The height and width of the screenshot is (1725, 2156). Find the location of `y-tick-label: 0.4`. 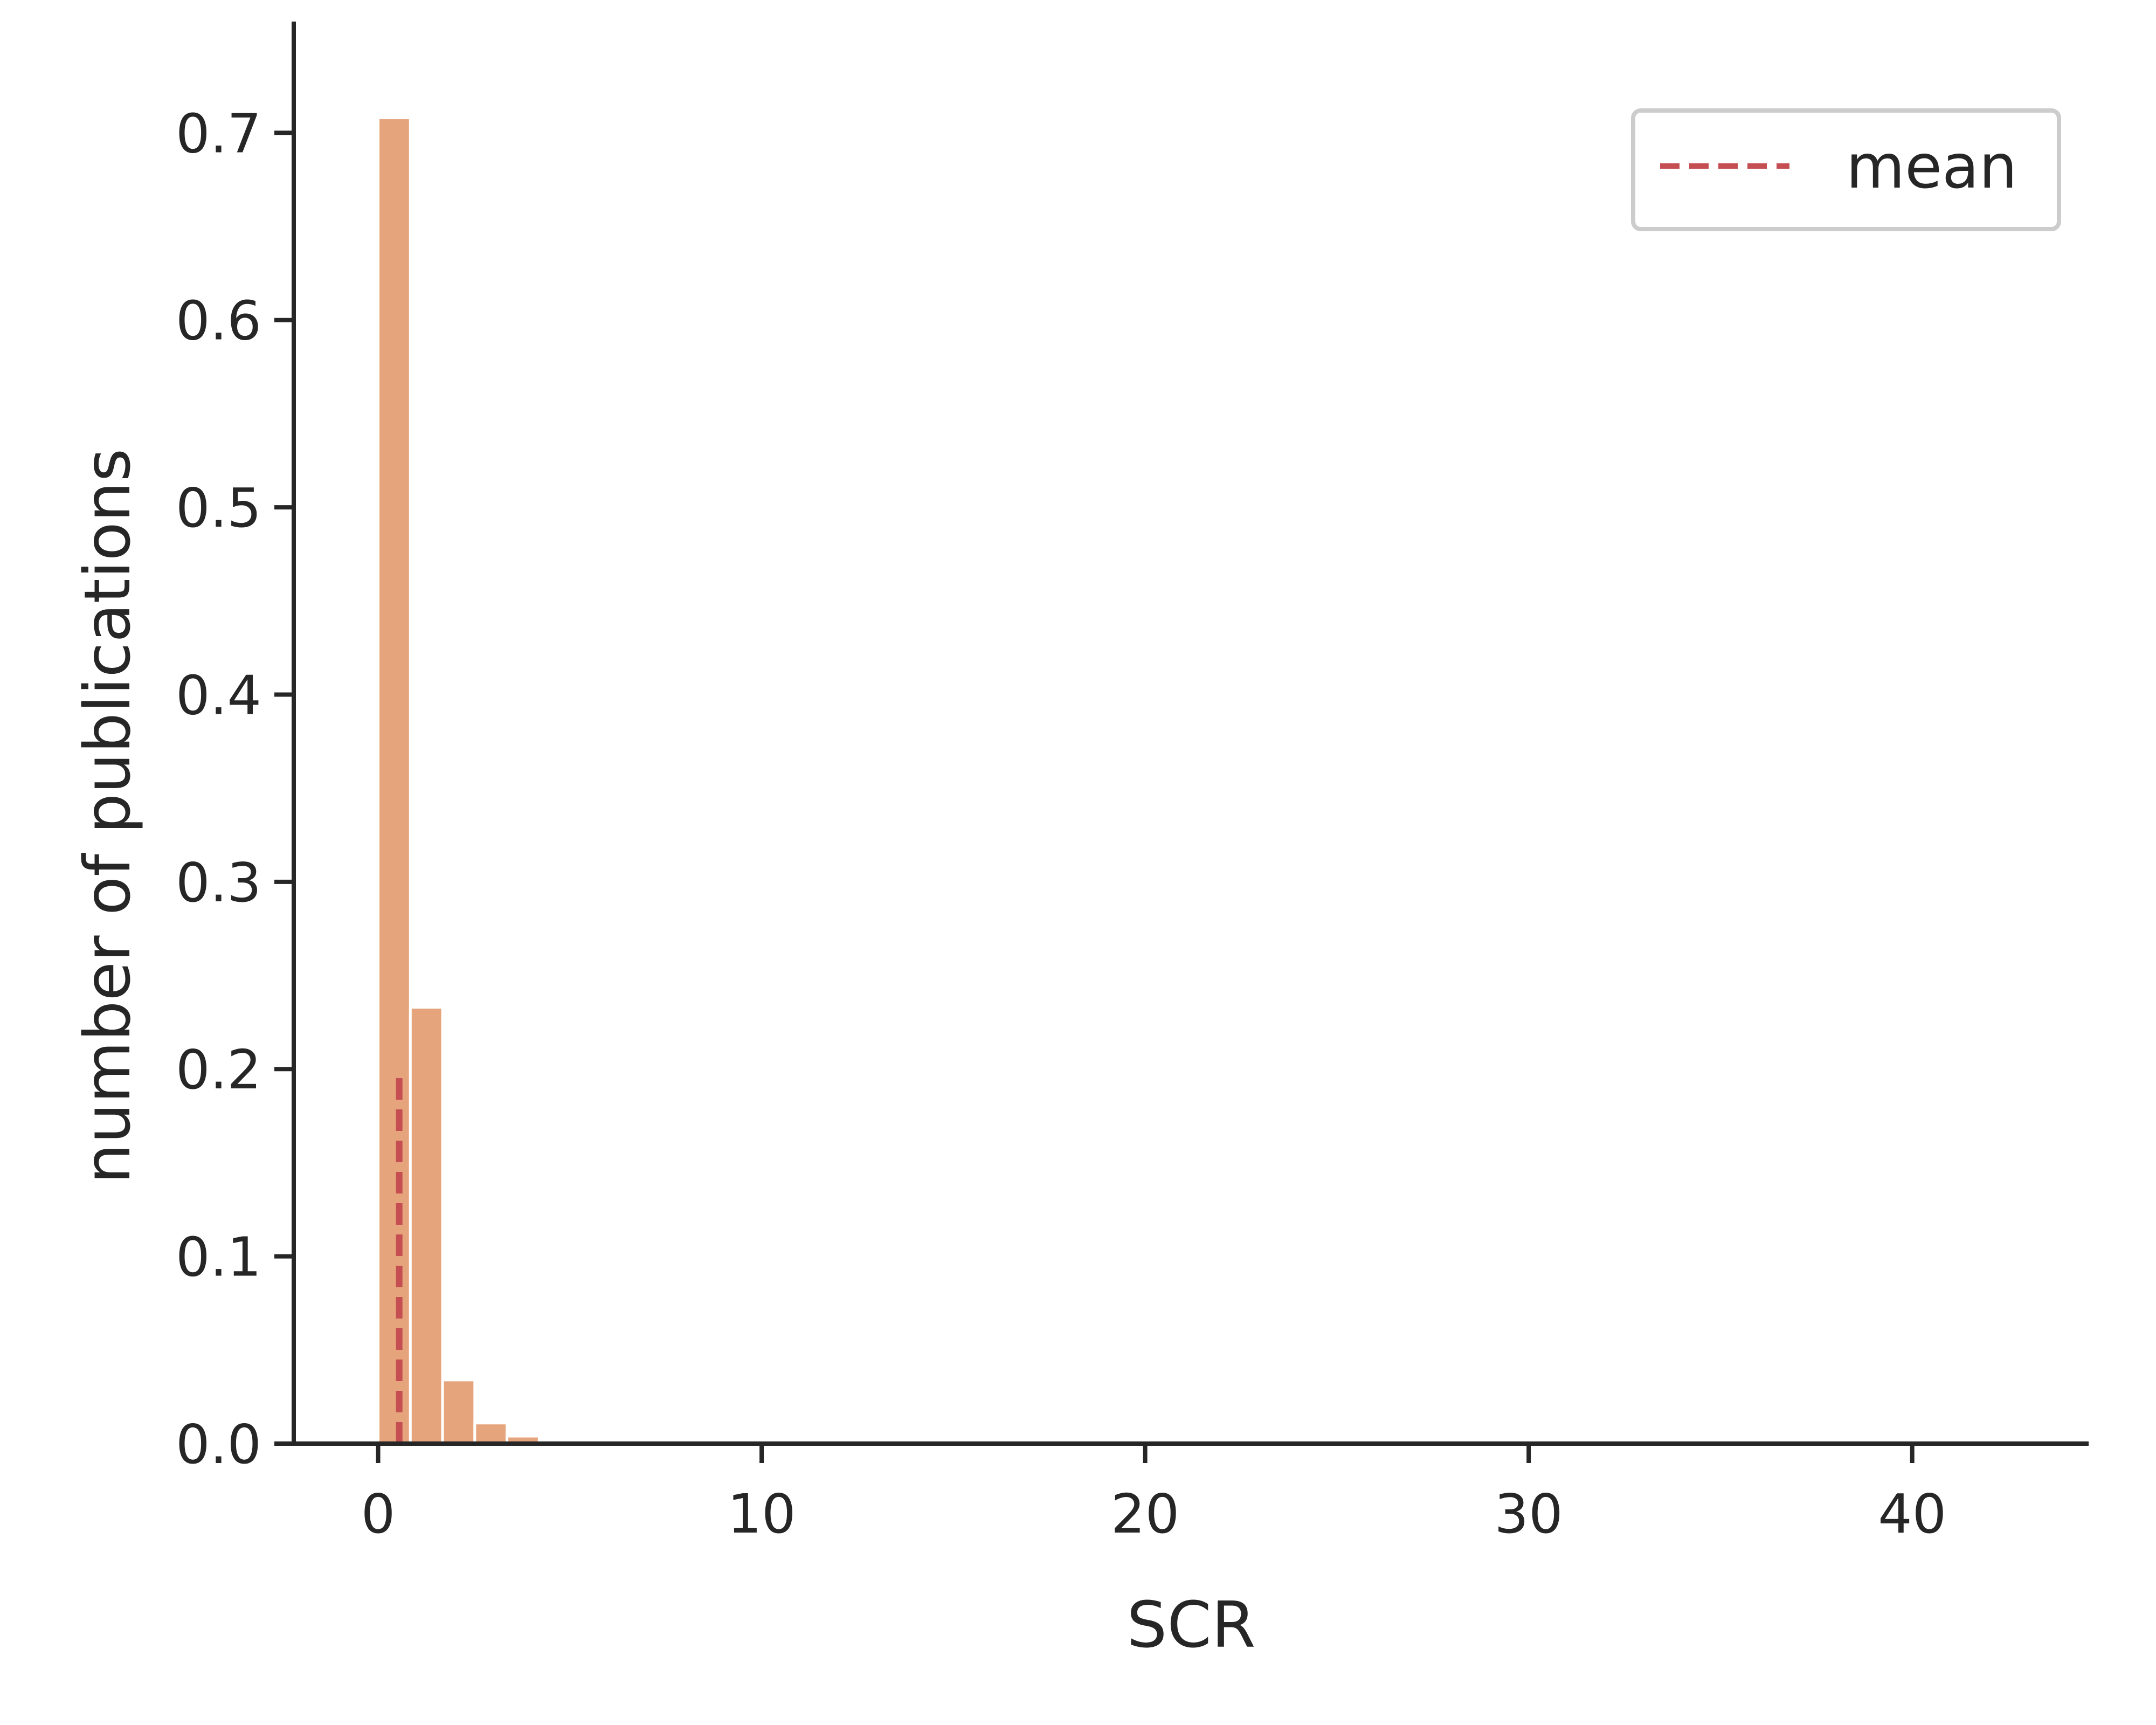

y-tick-label: 0.4 is located at coordinates (218, 695).